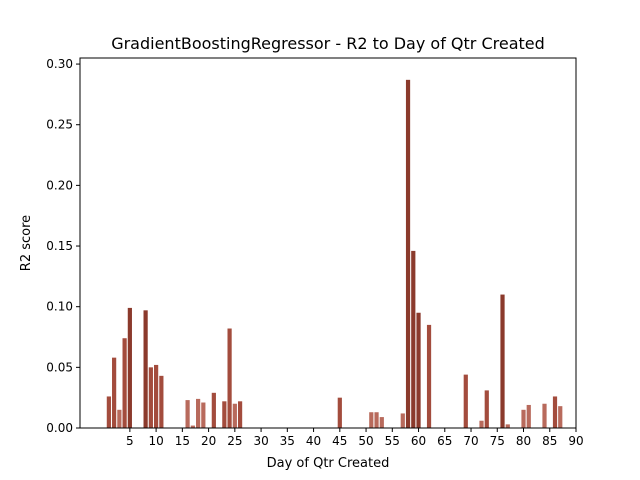 This screenshot has height=480, width=640. What do you see at coordinates (418, 441) in the screenshot?
I see `x-tick-label: 60` at bounding box center [418, 441].